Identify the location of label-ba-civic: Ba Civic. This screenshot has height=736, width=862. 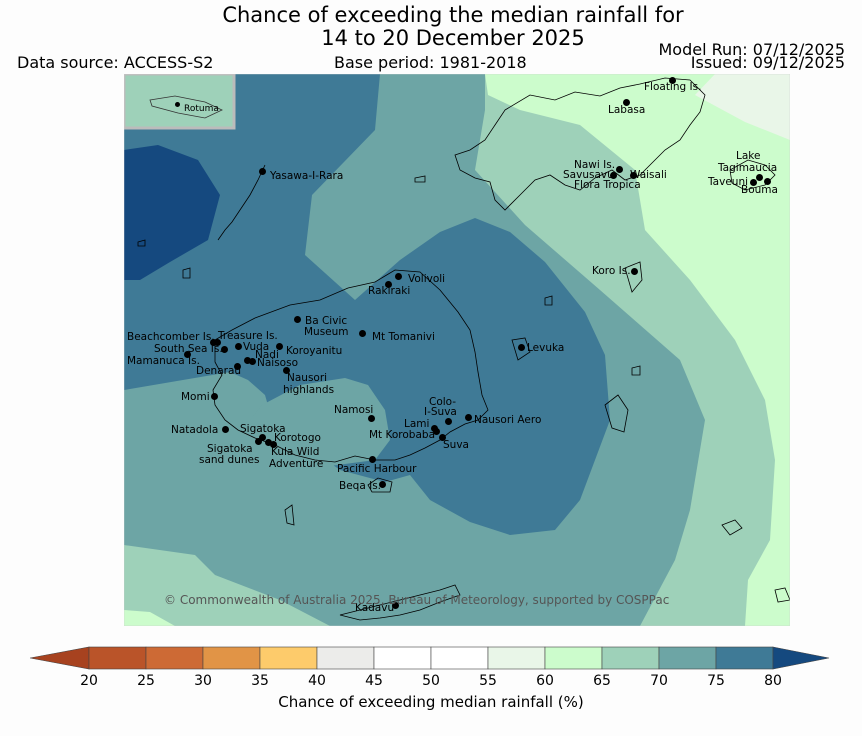
(326, 321).